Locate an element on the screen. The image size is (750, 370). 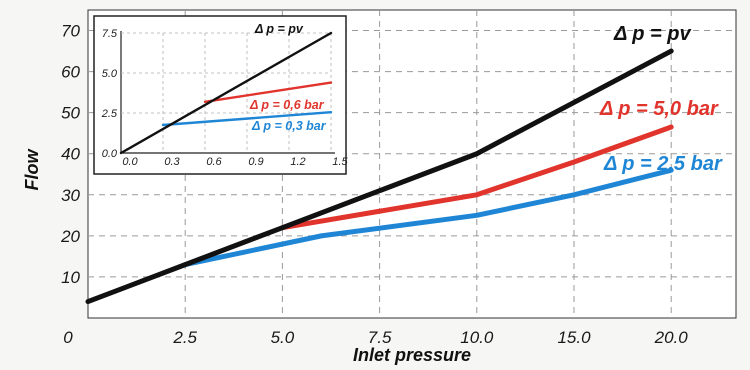
inset-series-label-p-0-3-bar: Δ p = 0,3 bar is located at coordinates (289, 126).